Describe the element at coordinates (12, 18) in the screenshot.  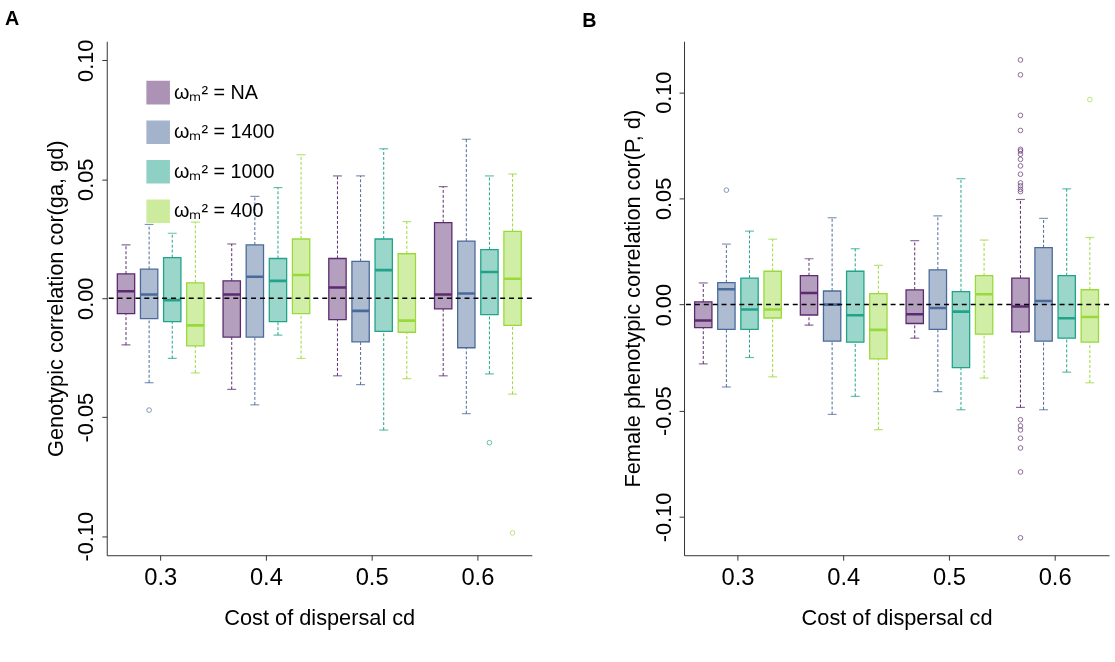
I see `chart-title: A` at that location.